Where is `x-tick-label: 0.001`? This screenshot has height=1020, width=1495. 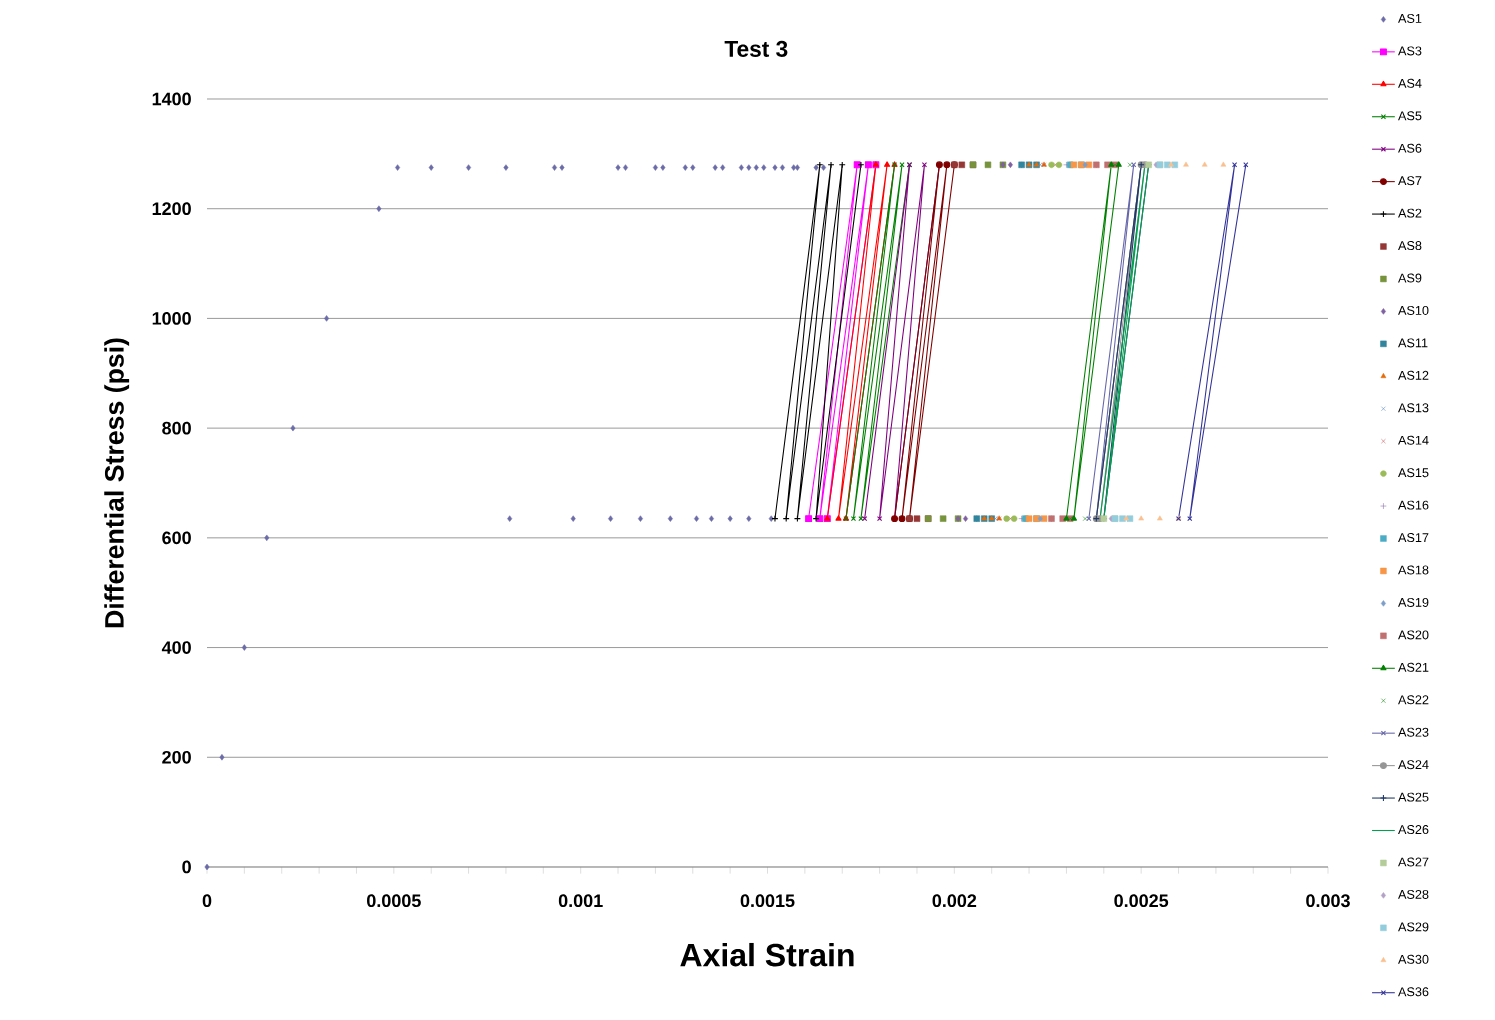 x-tick-label: 0.001 is located at coordinates (580, 901).